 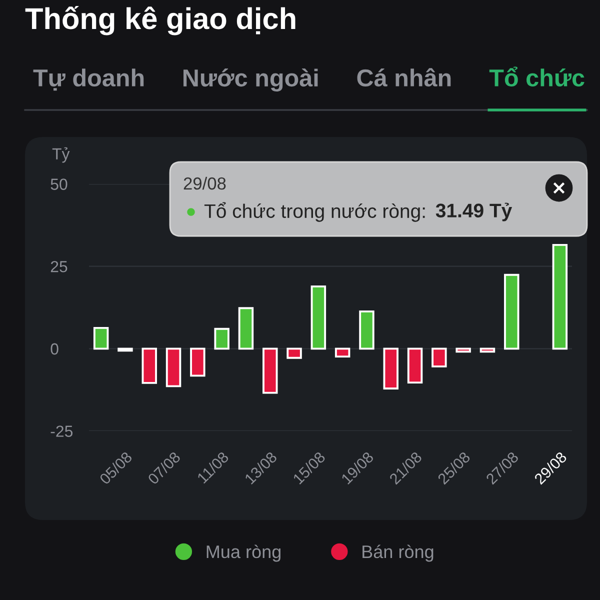 What do you see at coordinates (160, 21) in the screenshot?
I see `chart-title: Thống kê giao dịch` at bounding box center [160, 21].